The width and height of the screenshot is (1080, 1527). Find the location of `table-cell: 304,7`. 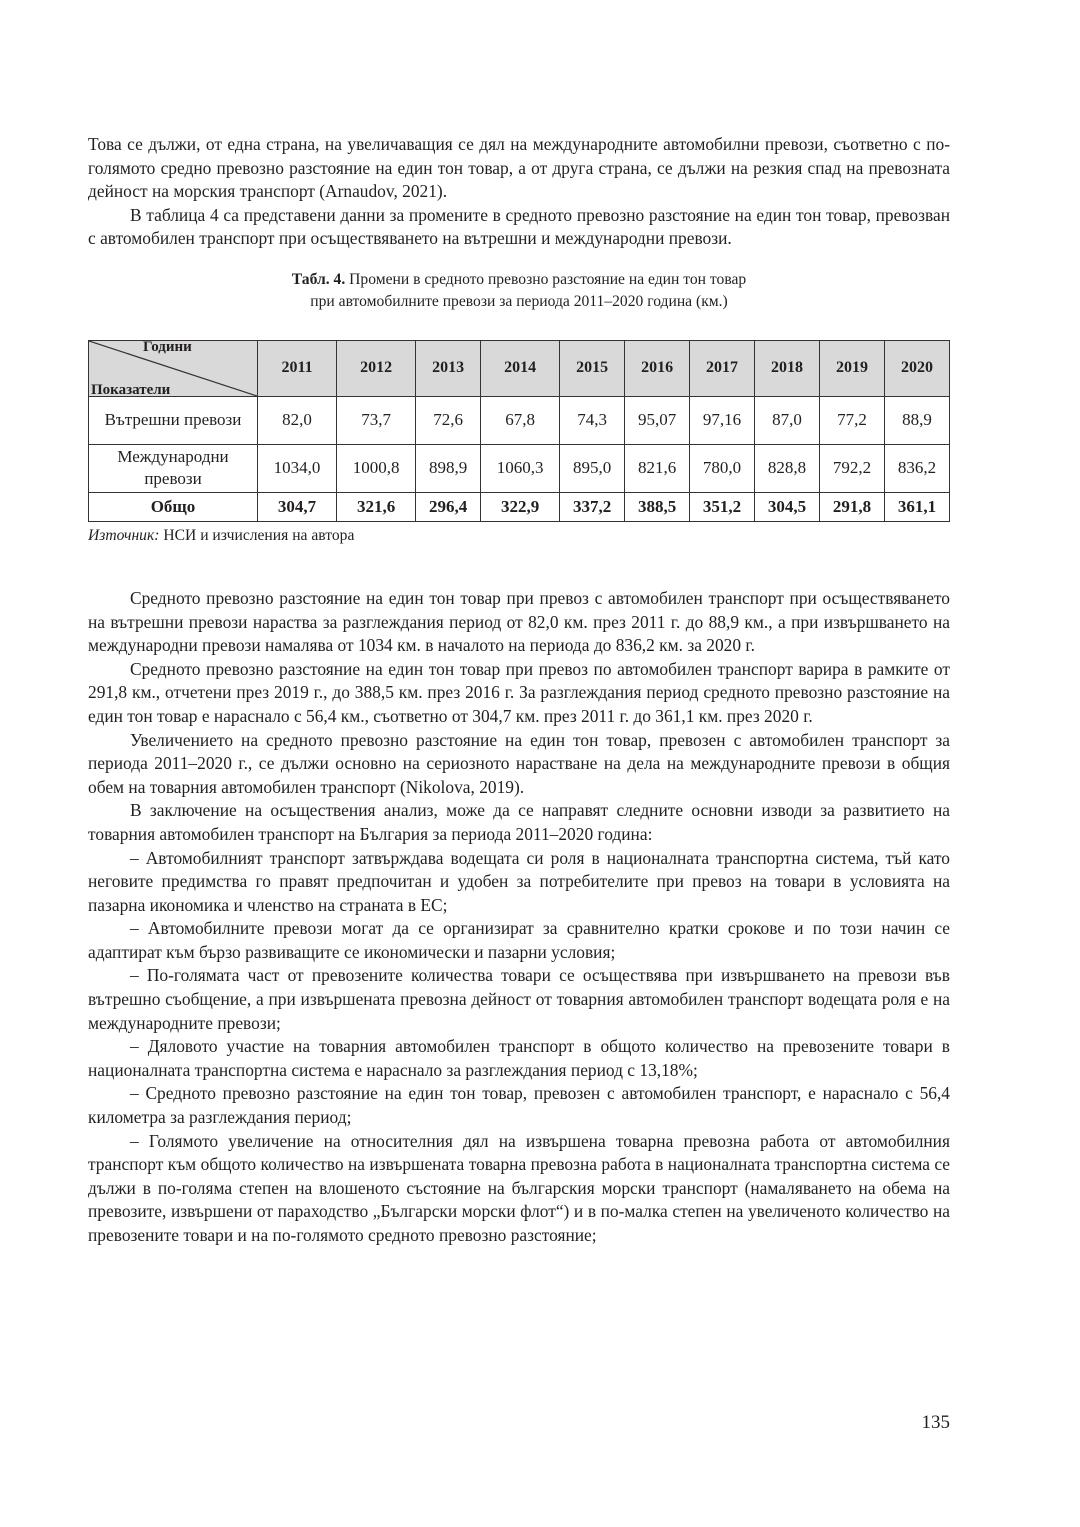

table-cell: 304,7 is located at coordinates (297, 506).